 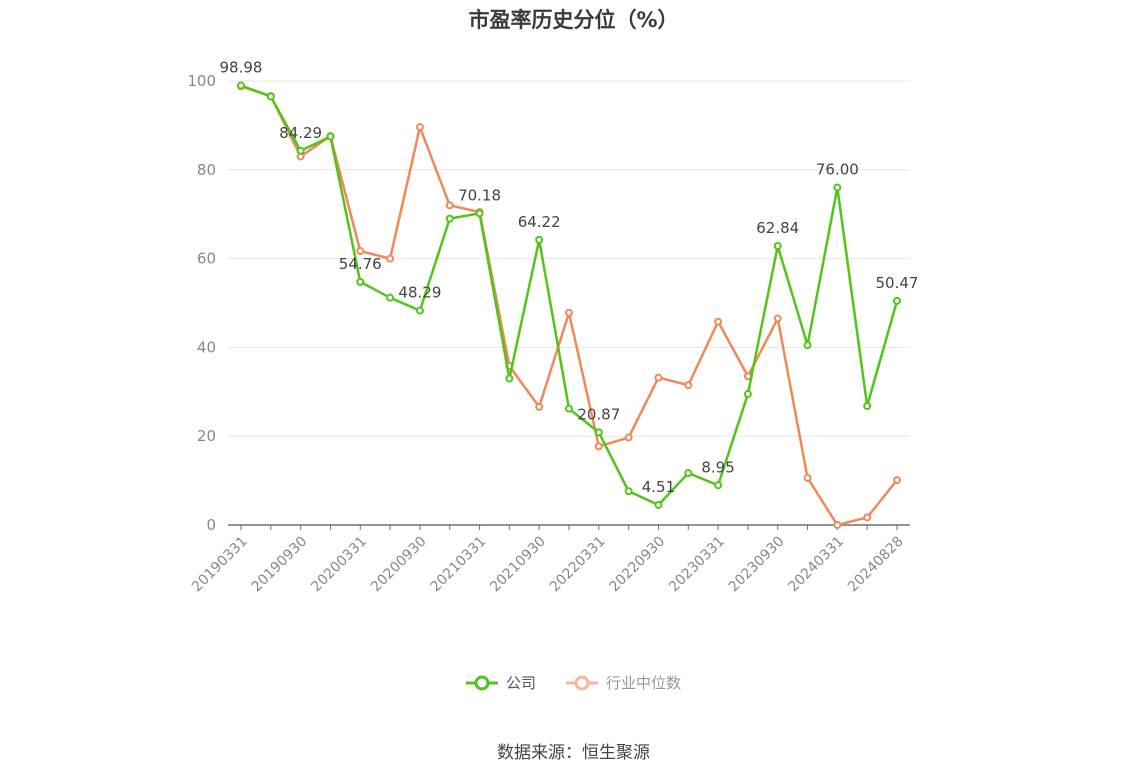 What do you see at coordinates (897, 283) in the screenshot?
I see `data-label: 50.47` at bounding box center [897, 283].